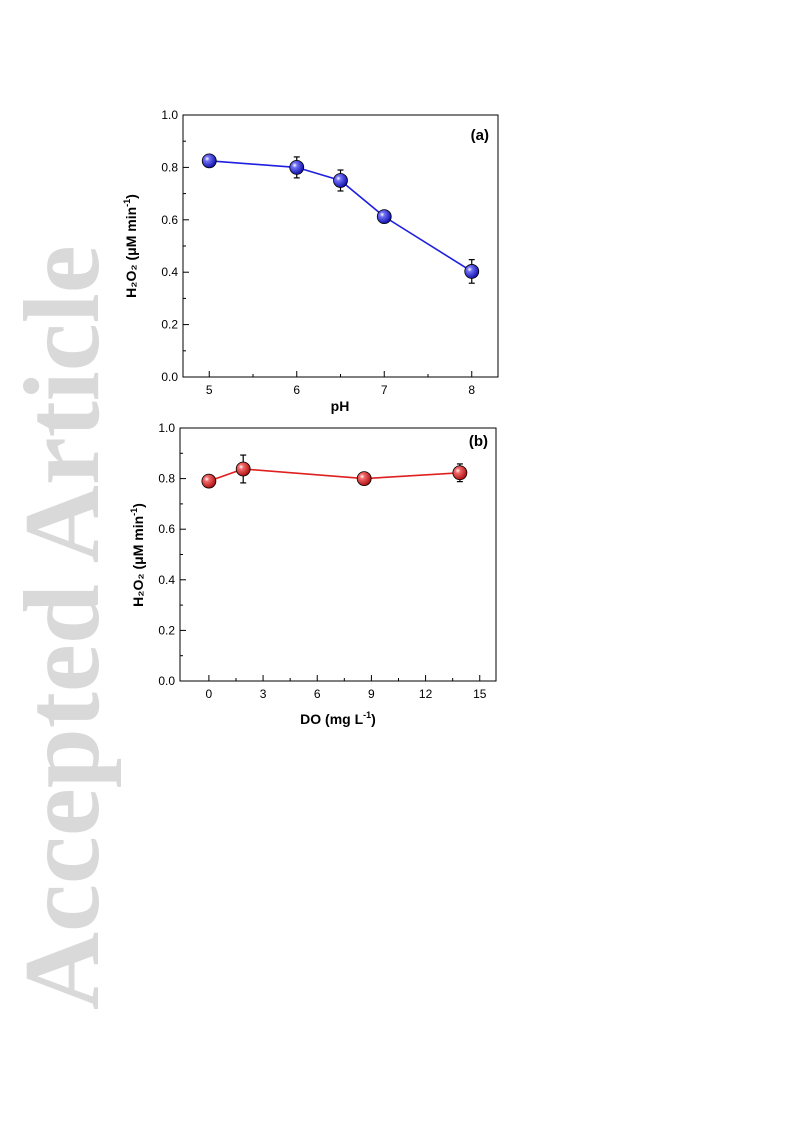  Describe the element at coordinates (384, 390) in the screenshot. I see `x-tick-label-a-2: 7` at that location.